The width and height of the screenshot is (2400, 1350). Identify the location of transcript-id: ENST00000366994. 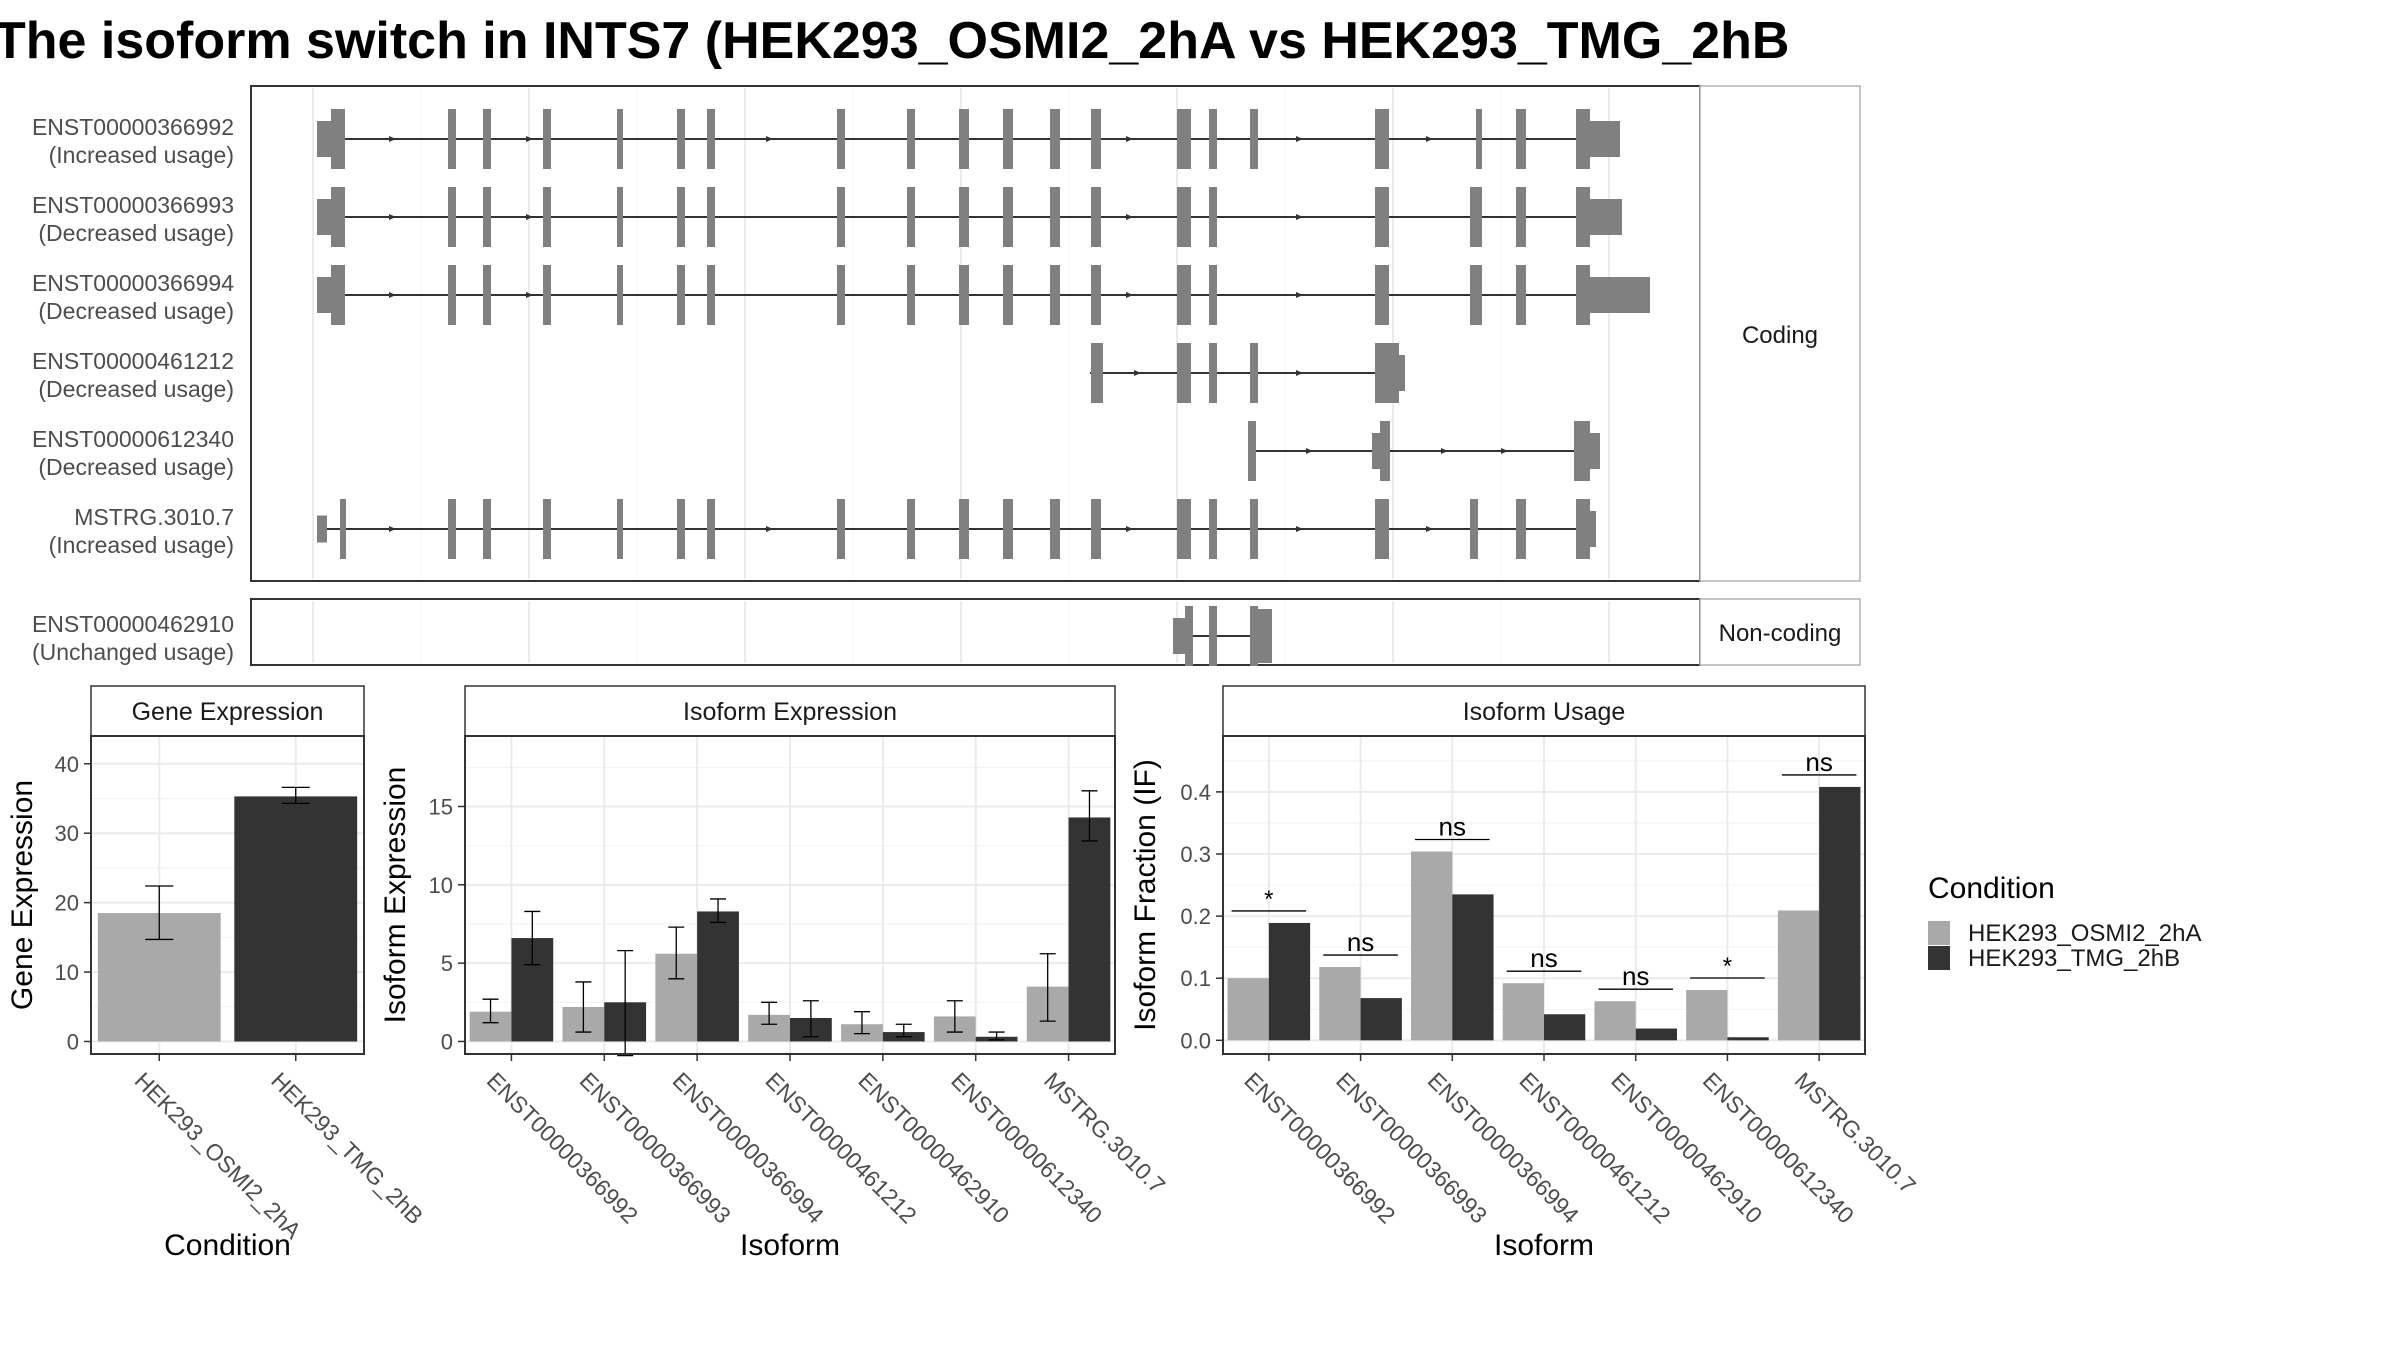
(133, 283).